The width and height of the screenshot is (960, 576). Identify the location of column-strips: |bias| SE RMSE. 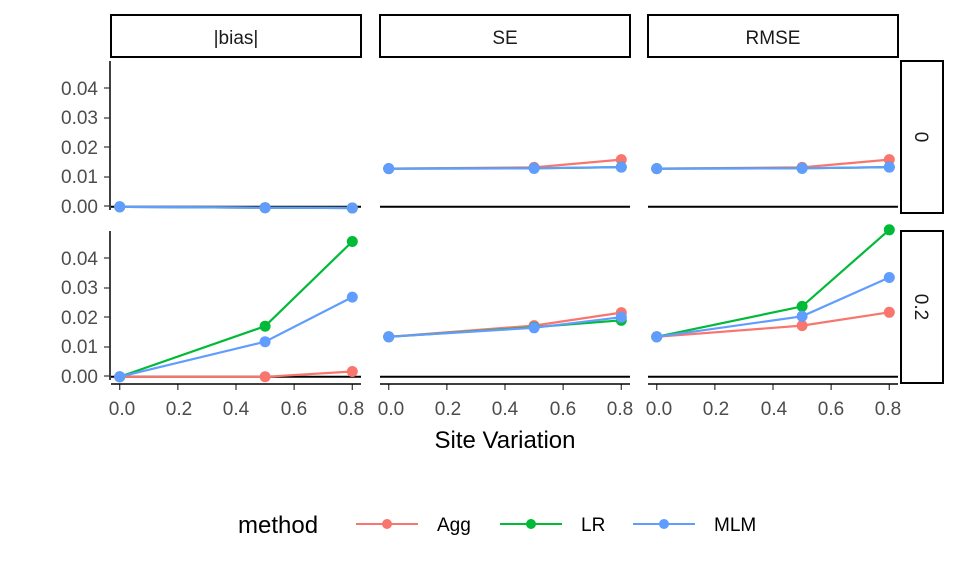
(504, 36).